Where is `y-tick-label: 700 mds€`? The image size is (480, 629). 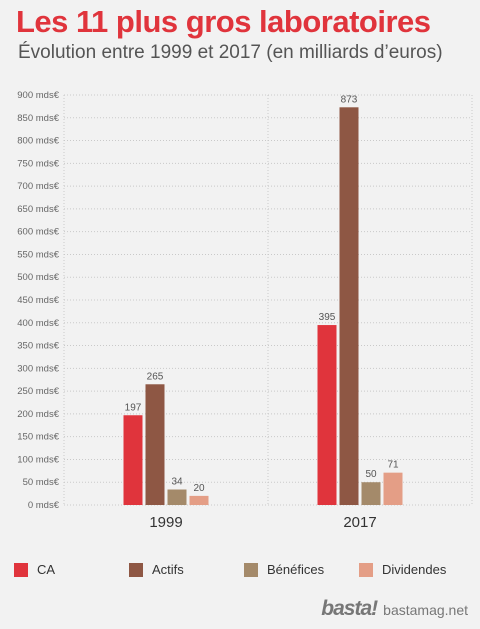 y-tick-label: 700 mds€ is located at coordinates (38, 186).